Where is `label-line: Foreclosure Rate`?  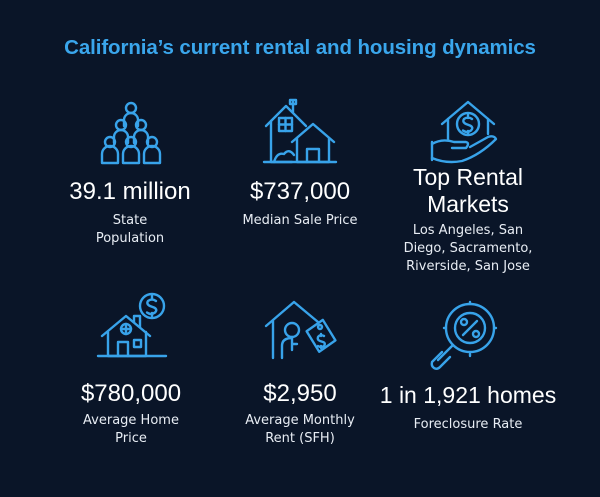 label-line: Foreclosure Rate is located at coordinates (468, 424).